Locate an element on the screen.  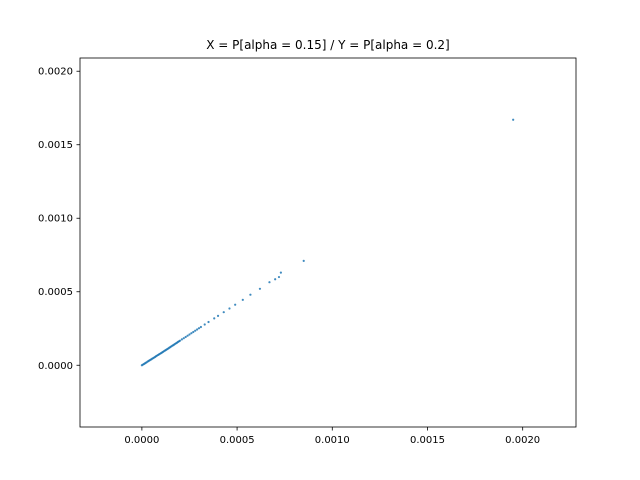
y-tick-label: 0.0010 is located at coordinates (55, 219).